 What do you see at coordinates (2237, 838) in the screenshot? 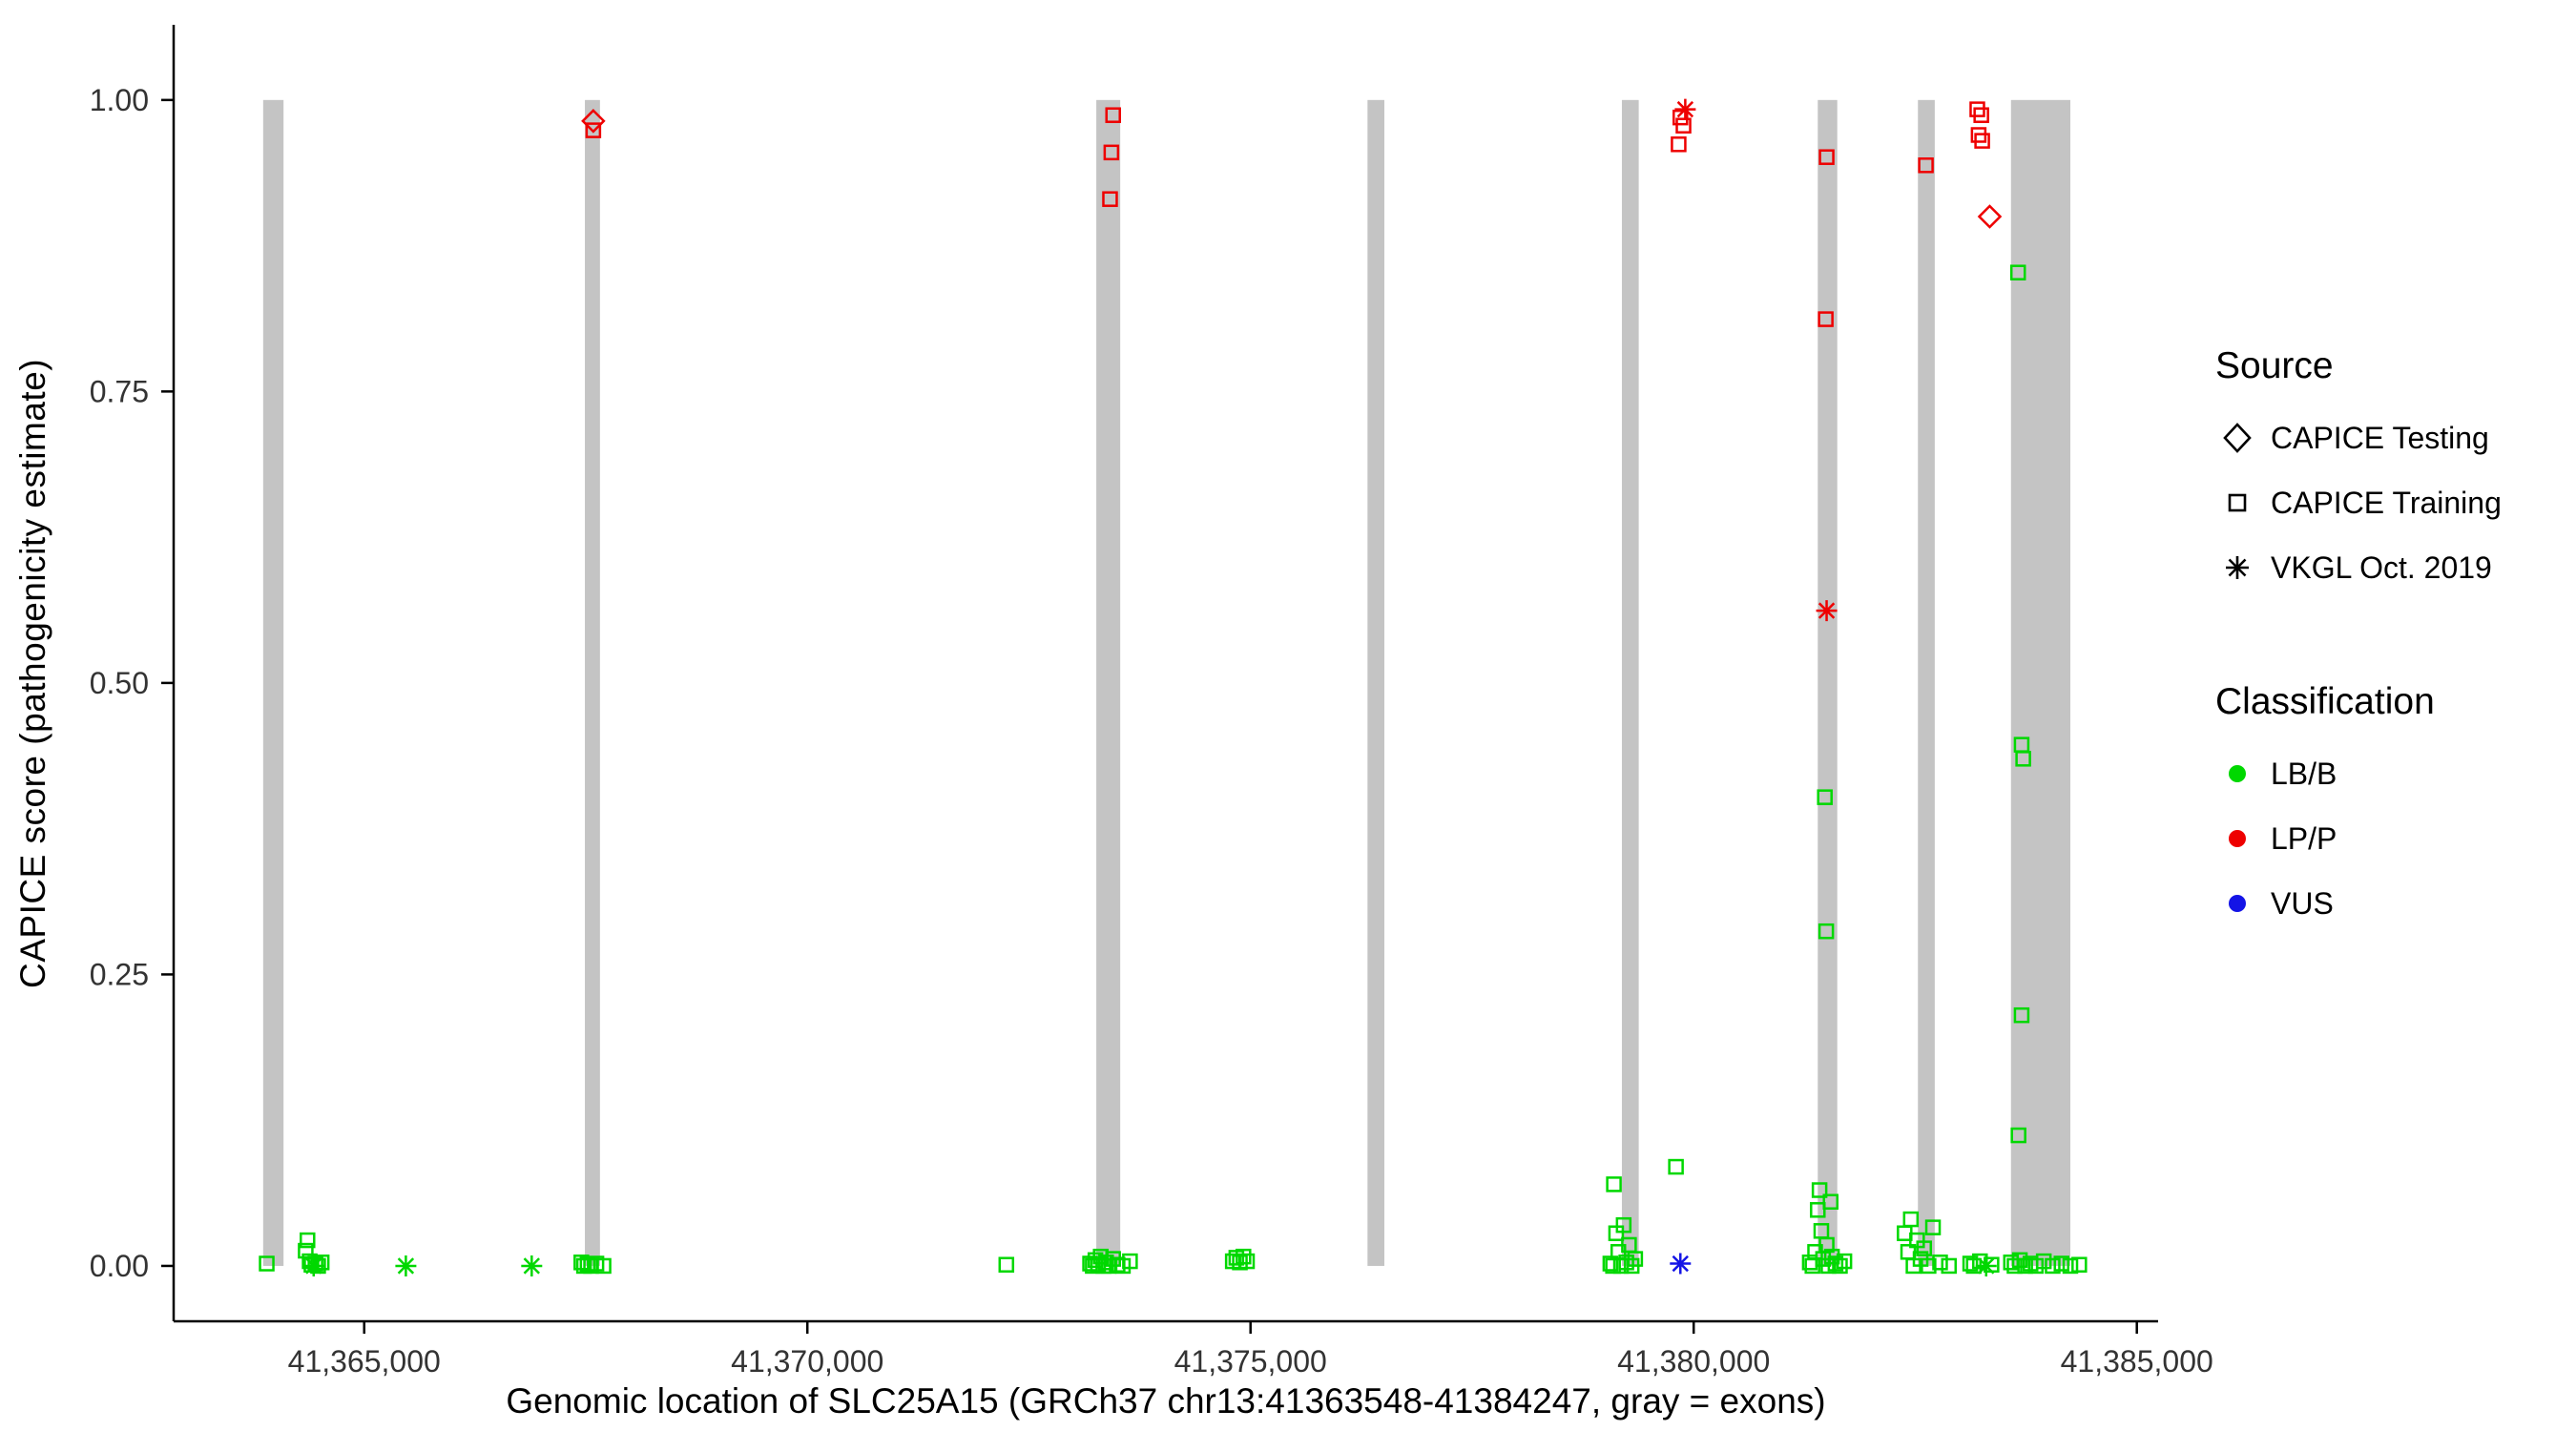
I see `red-dot-icon` at bounding box center [2237, 838].